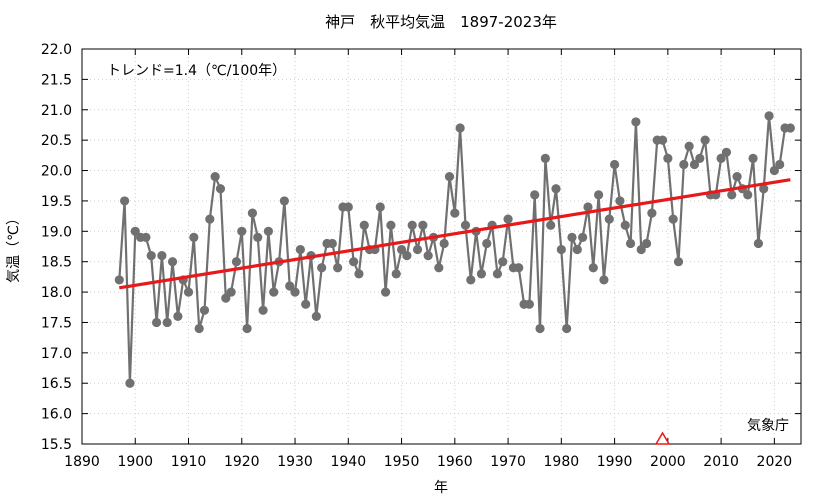 The image size is (833, 498). What do you see at coordinates (56, 80) in the screenshot?
I see `y-tick-label: 21.5` at bounding box center [56, 80].